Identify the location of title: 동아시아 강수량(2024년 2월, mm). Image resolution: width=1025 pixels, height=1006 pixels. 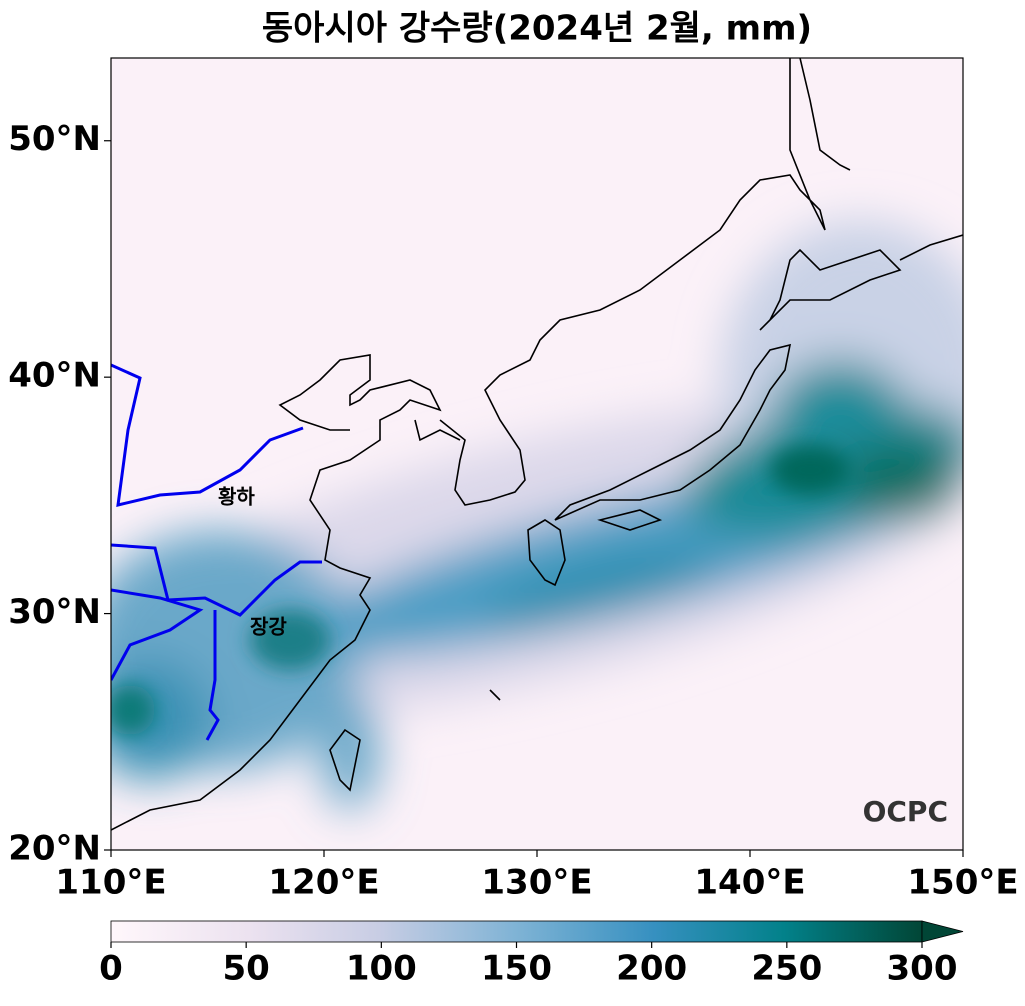
(537, 29).